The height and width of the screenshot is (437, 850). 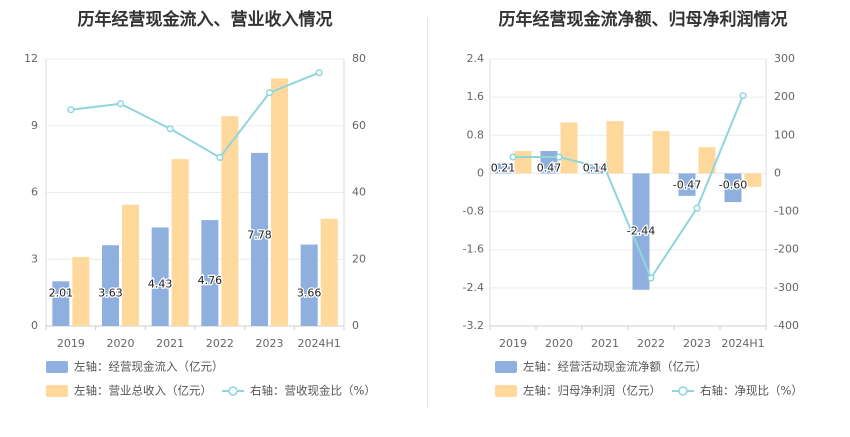 What do you see at coordinates (210, 280) in the screenshot?
I see `bar-data-label: 4.76` at bounding box center [210, 280].